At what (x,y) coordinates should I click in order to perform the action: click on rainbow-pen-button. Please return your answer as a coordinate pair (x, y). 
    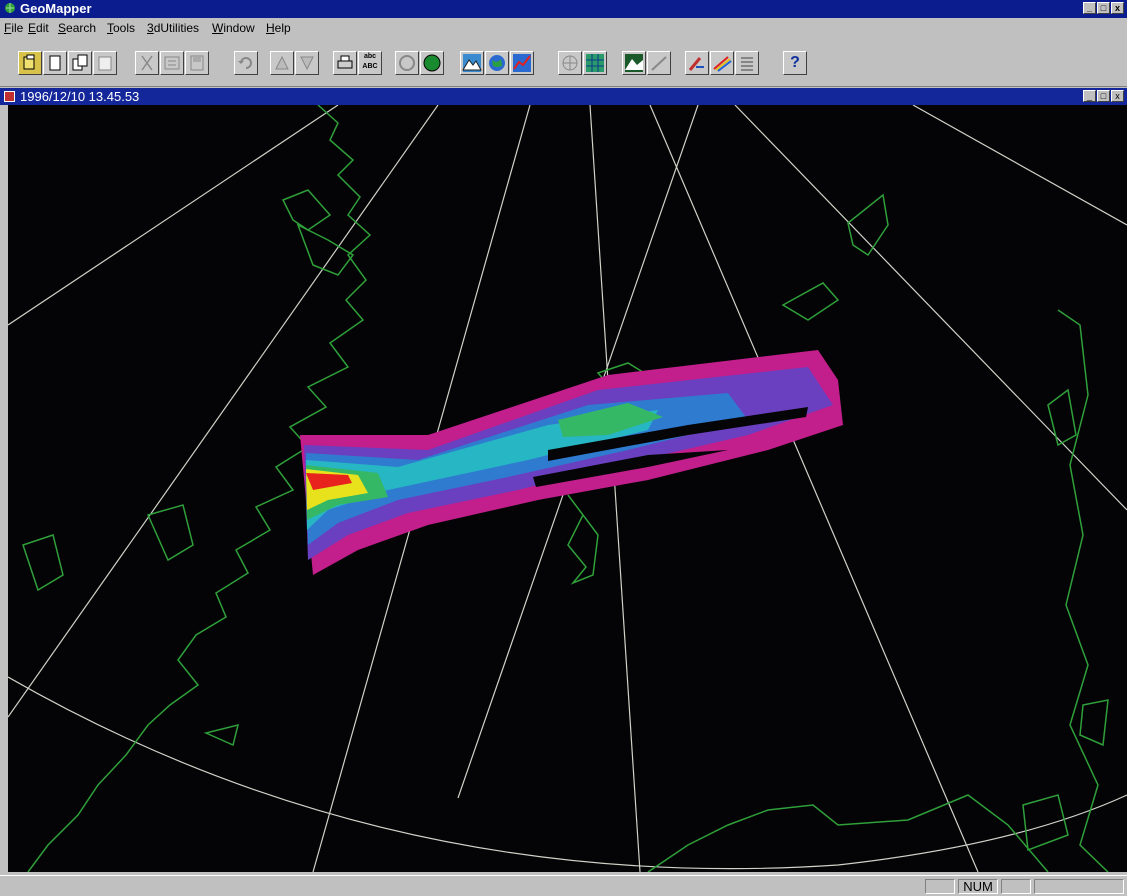
    Looking at the image, I should click on (722, 63).